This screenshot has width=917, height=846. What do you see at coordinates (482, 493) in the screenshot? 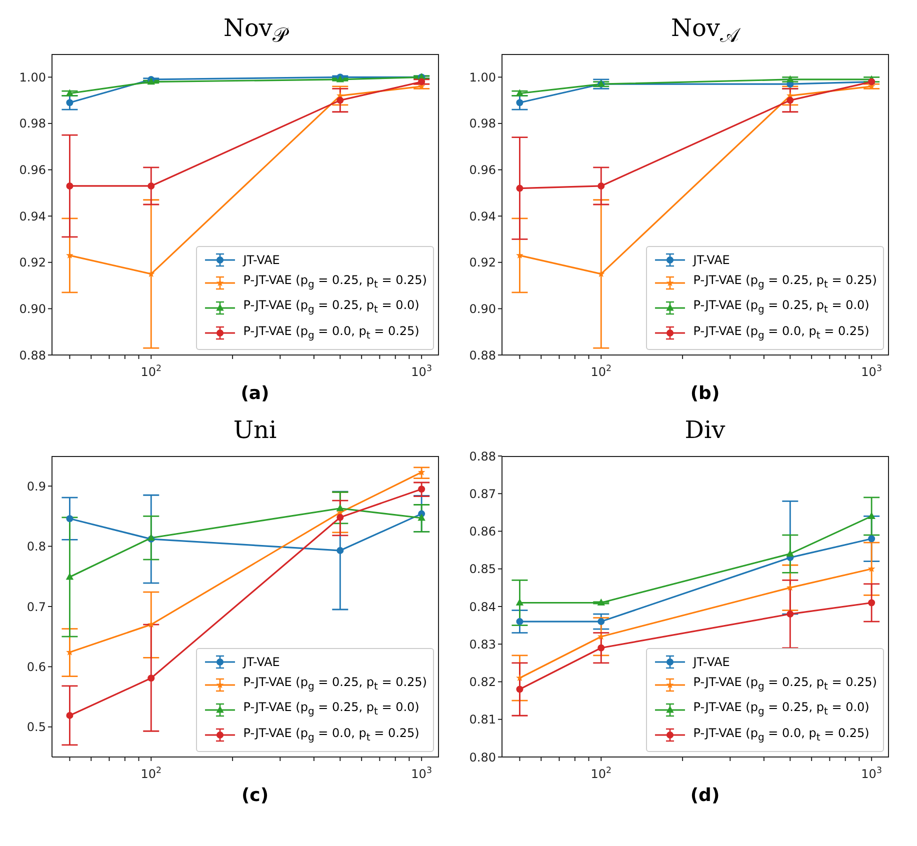
I see `y-tick-label: 0.87` at bounding box center [482, 493].